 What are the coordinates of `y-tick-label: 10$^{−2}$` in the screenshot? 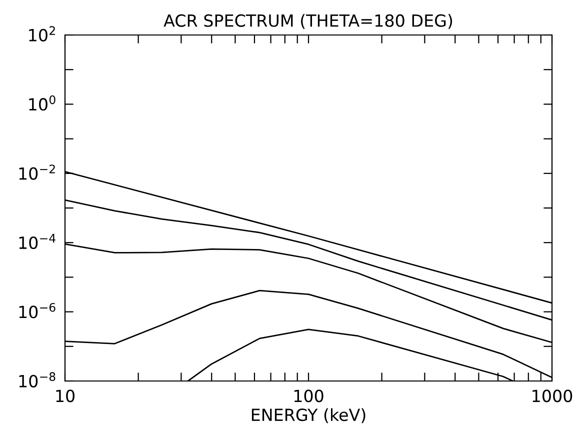 It's located at (37, 172).